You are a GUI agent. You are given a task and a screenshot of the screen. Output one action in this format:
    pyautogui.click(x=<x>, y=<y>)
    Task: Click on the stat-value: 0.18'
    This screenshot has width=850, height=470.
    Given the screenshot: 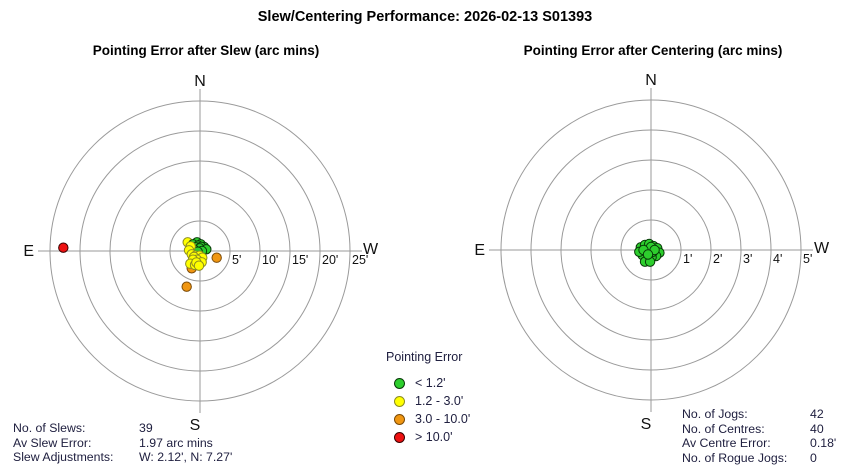 What is the action you would take?
    pyautogui.click(x=823, y=443)
    